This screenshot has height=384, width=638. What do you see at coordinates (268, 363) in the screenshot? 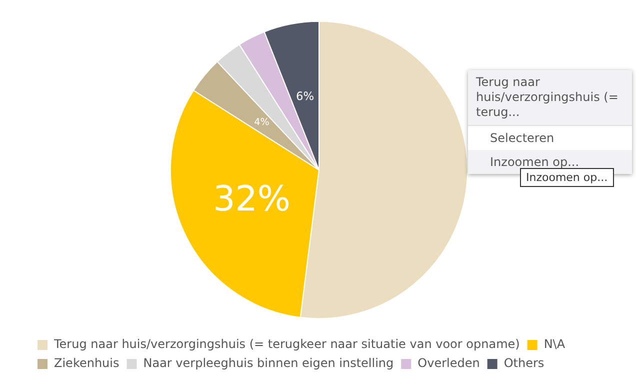
I see `legend-label: Naar verpleeghuis binnen eigen instelling` at bounding box center [268, 363].